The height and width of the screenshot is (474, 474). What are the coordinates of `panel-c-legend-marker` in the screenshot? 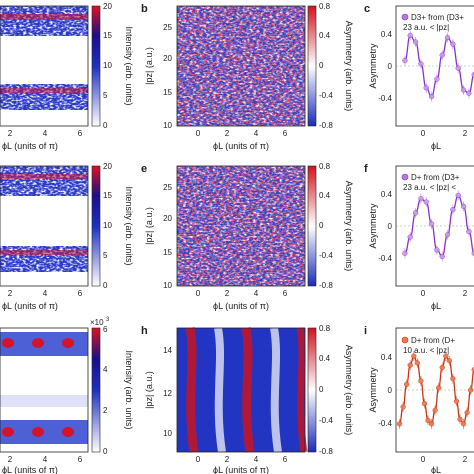 It's located at (405, 17).